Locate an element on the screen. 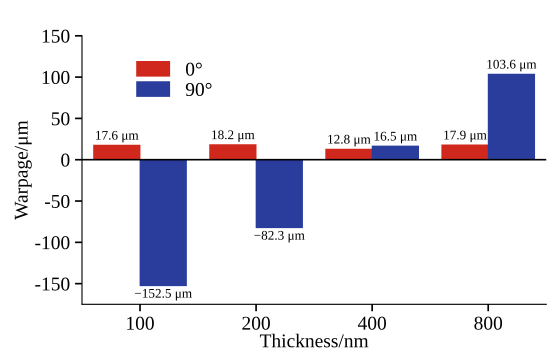 Image resolution: width=554 pixels, height=358 pixels. x-tick-label: 100 is located at coordinates (140, 323).